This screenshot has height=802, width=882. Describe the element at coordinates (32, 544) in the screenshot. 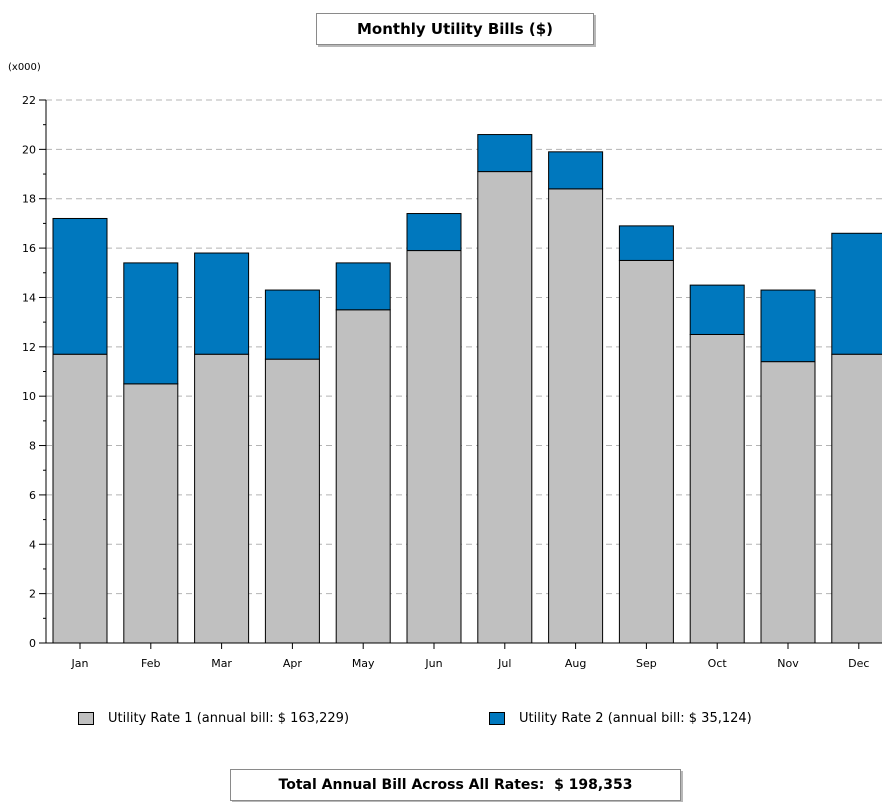

I see `y-tick-label: 4` at that location.